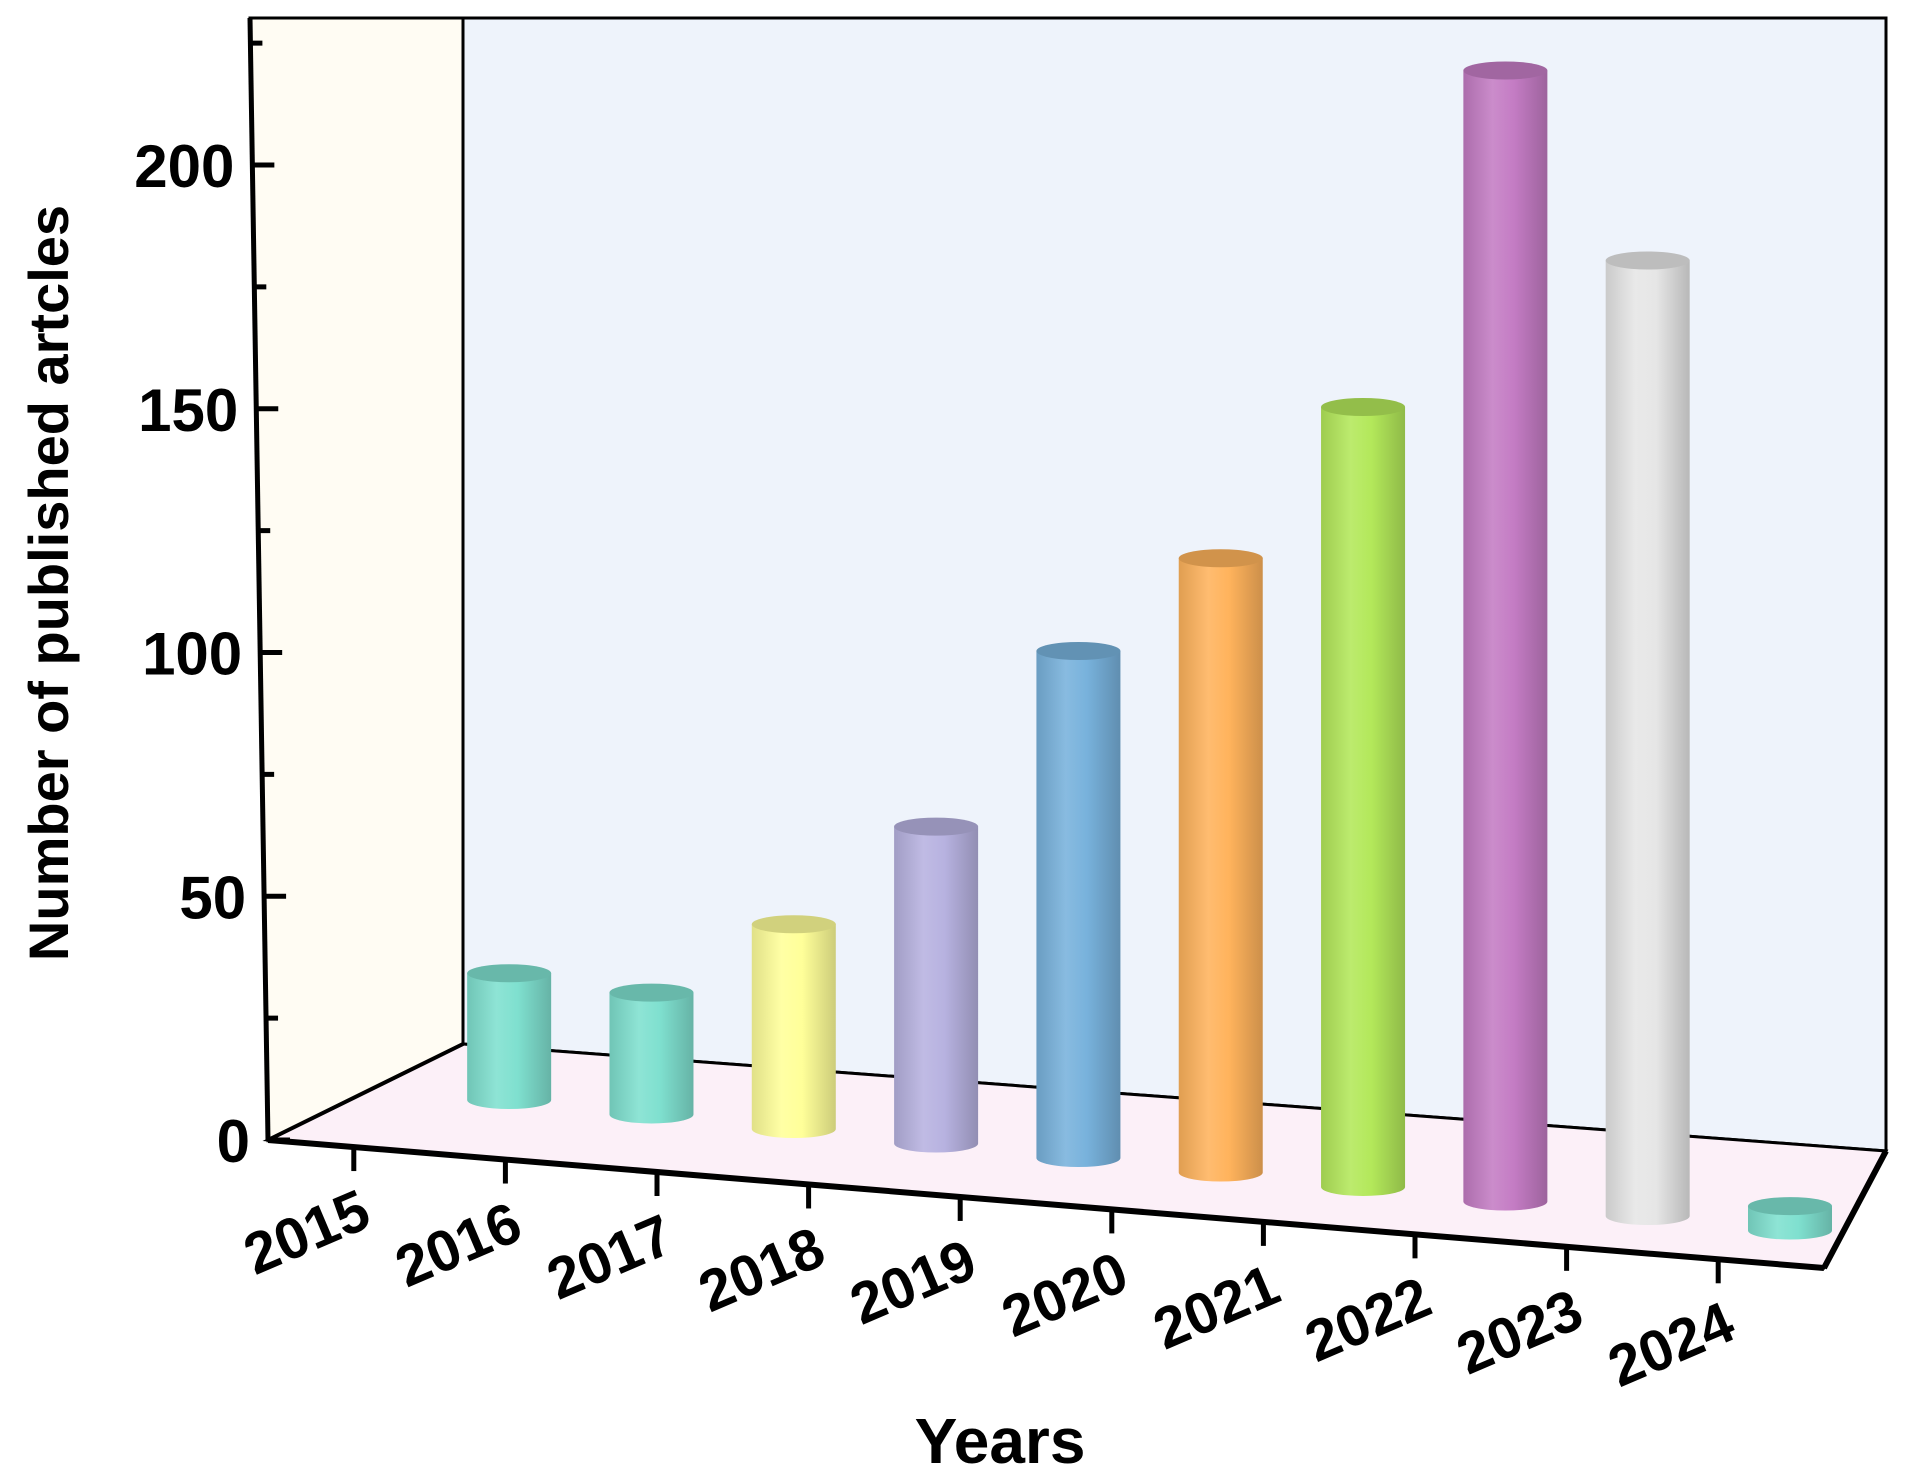 The image size is (1916, 1482). What do you see at coordinates (1065, 1295) in the screenshot?
I see `x-tick-label: 2020` at bounding box center [1065, 1295].